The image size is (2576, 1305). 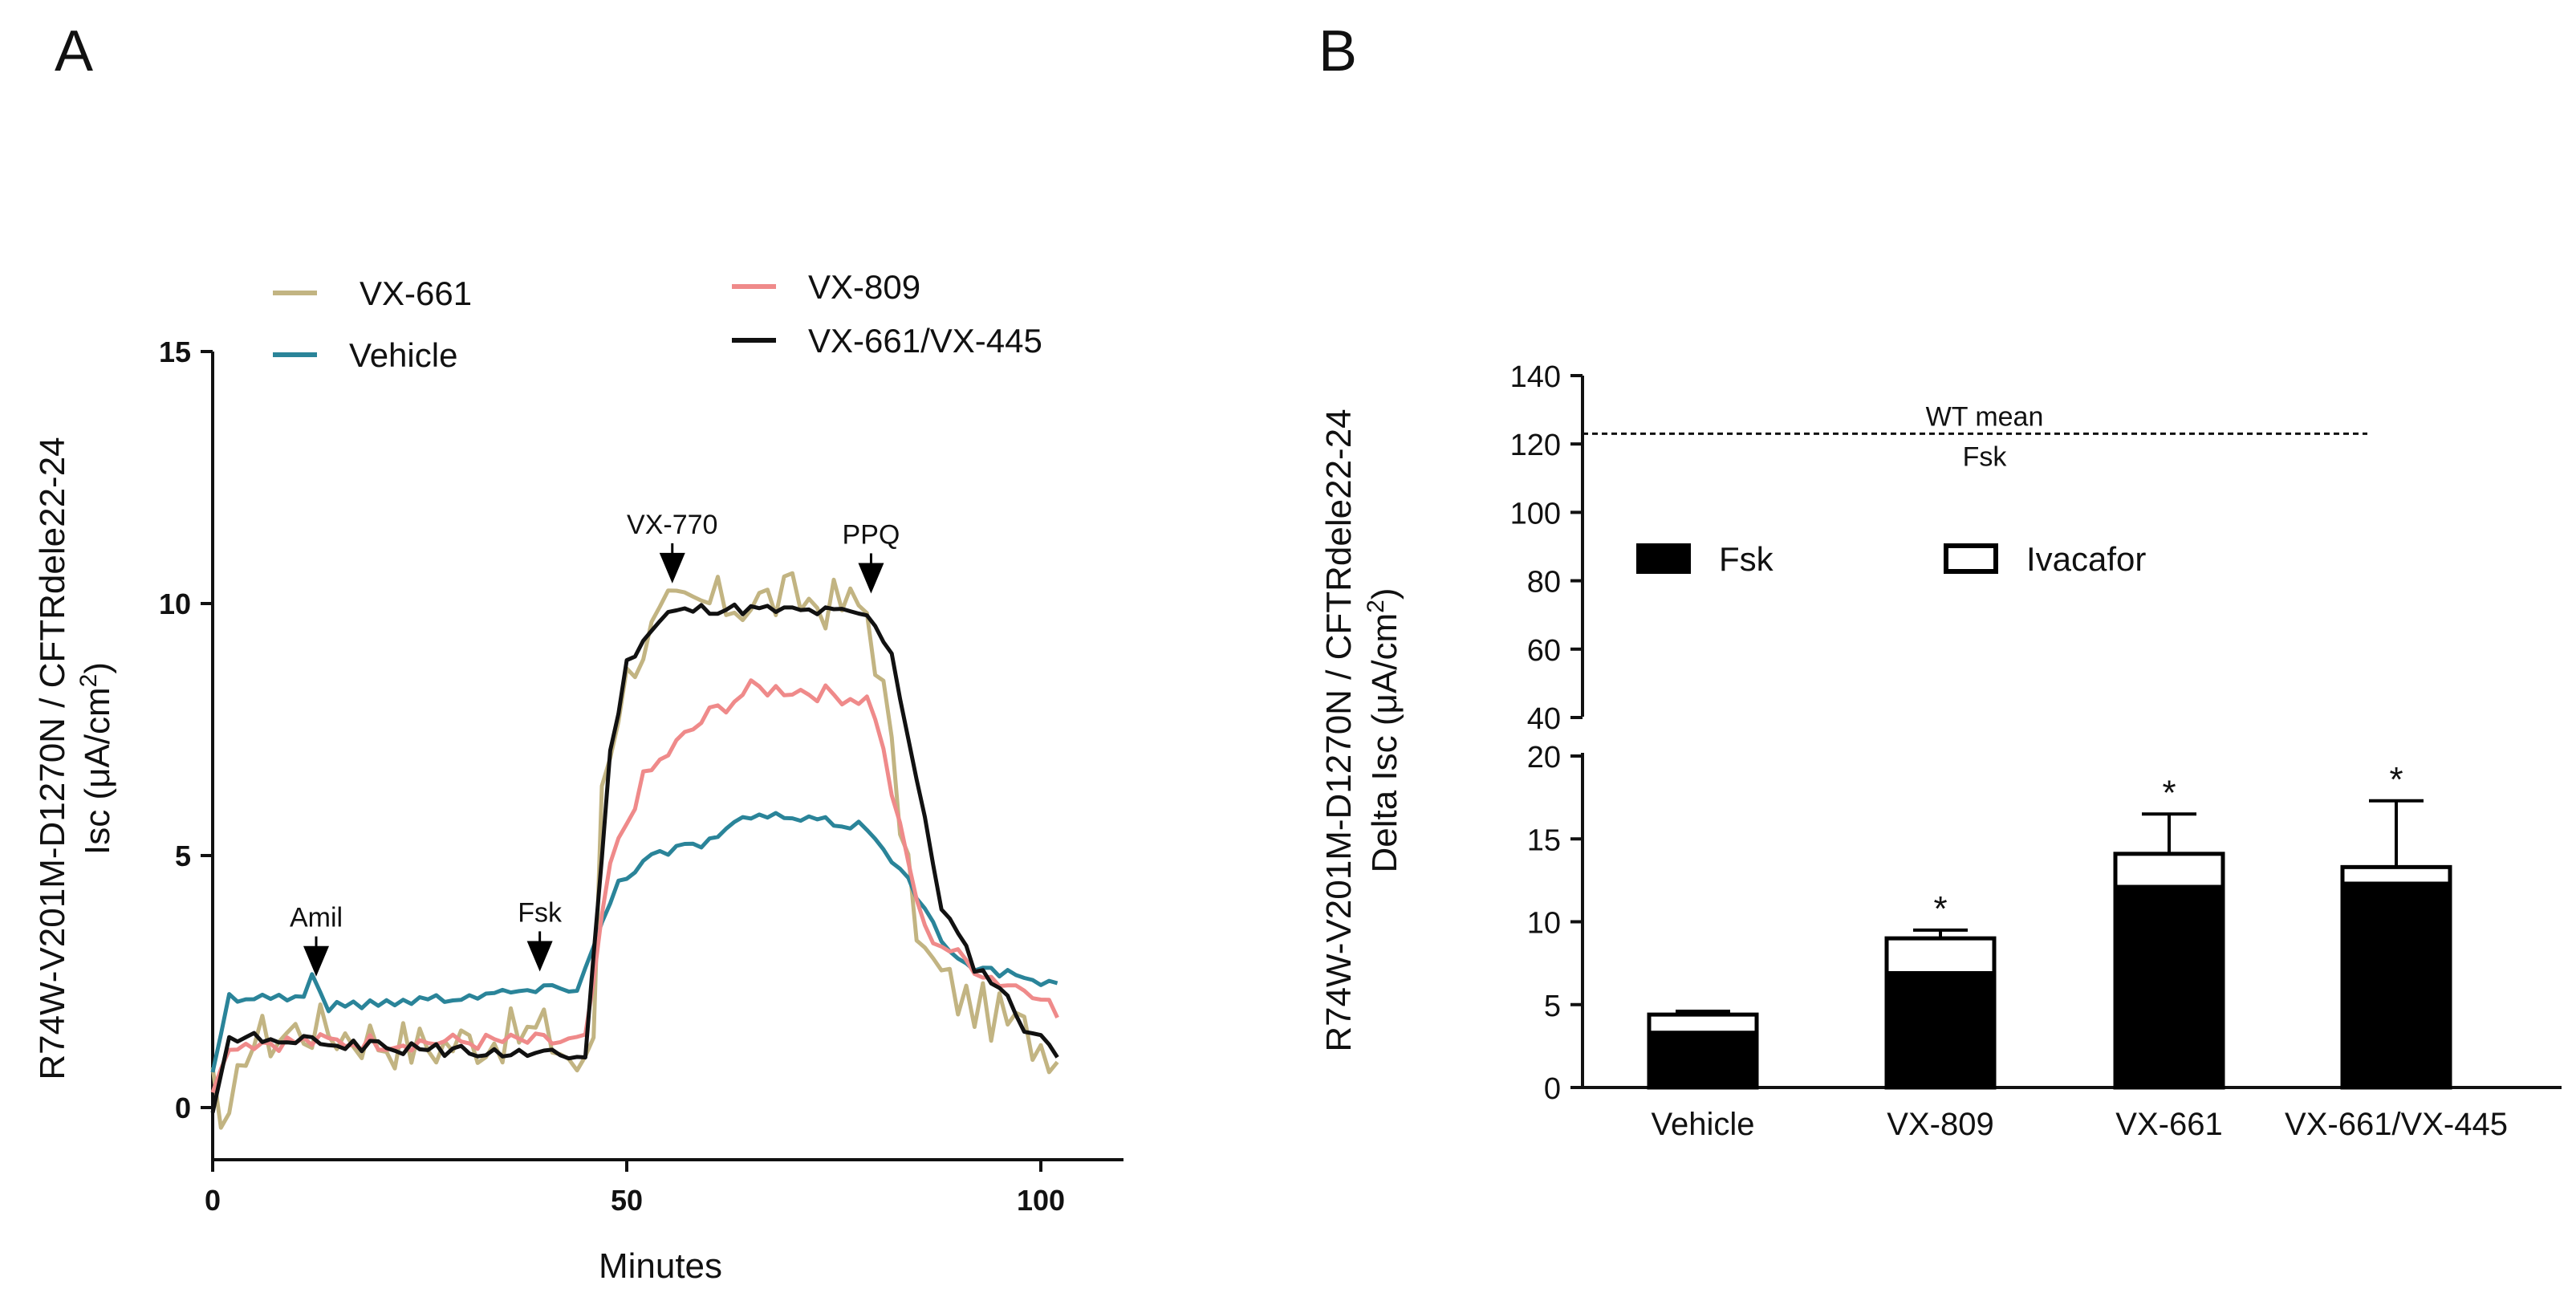 I want to click on a-y-axis-label-line1: R74W-V201M-D1270N / CFTRdele22-24, so click(x=53, y=758).